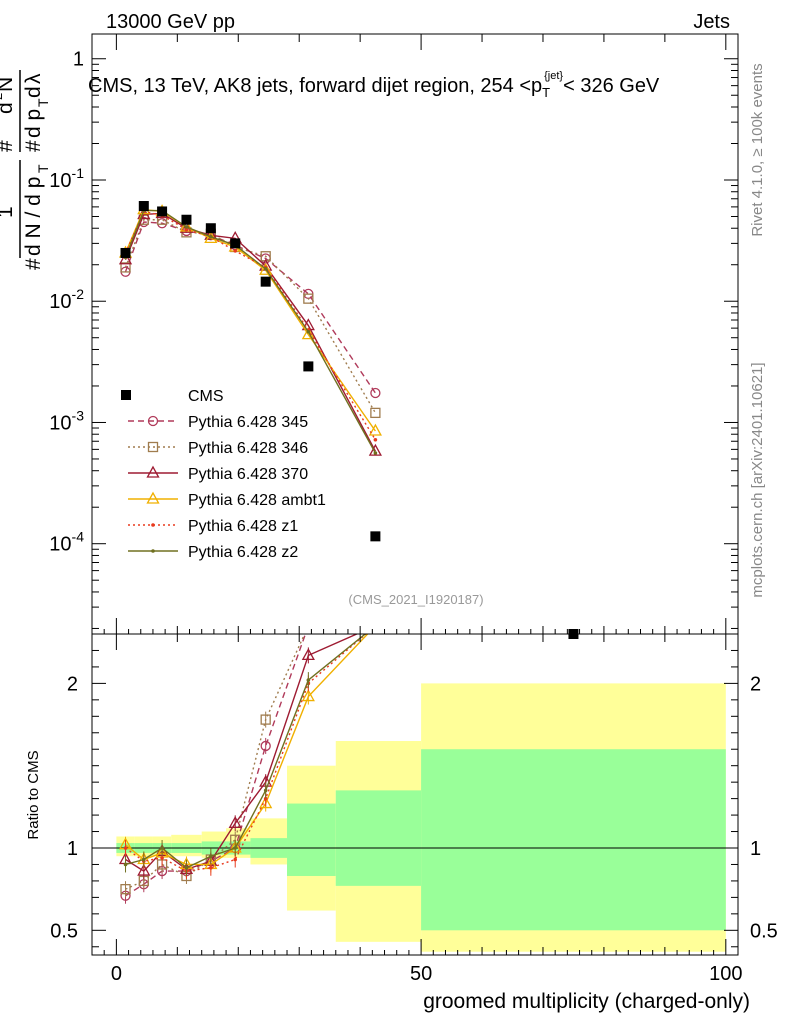 Image resolution: width=786 pixels, height=1024 pixels. Describe the element at coordinates (206, 396) in the screenshot. I see `legend-label-cms: CMS` at that location.